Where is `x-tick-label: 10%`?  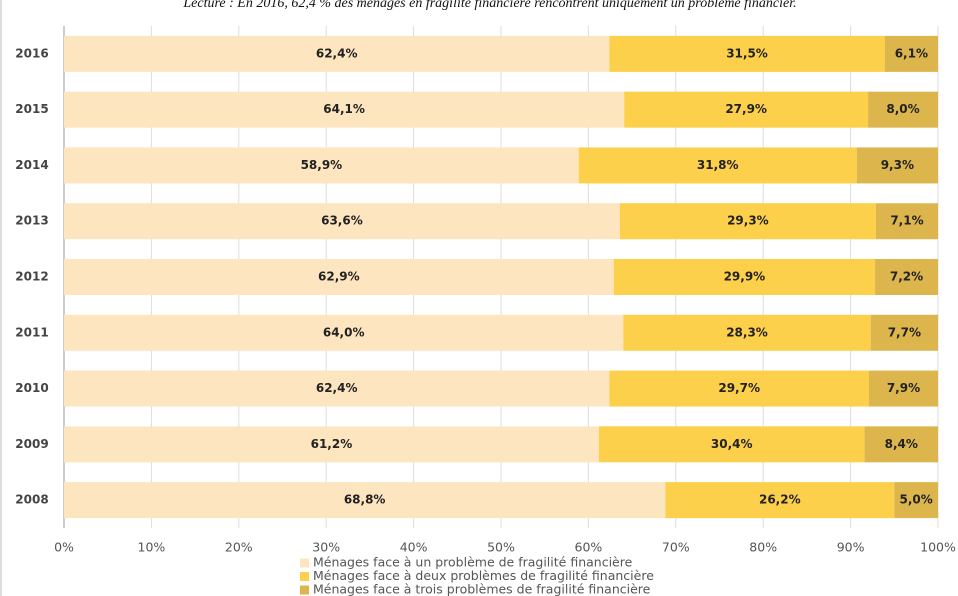 x-tick-label: 10% is located at coordinates (152, 547).